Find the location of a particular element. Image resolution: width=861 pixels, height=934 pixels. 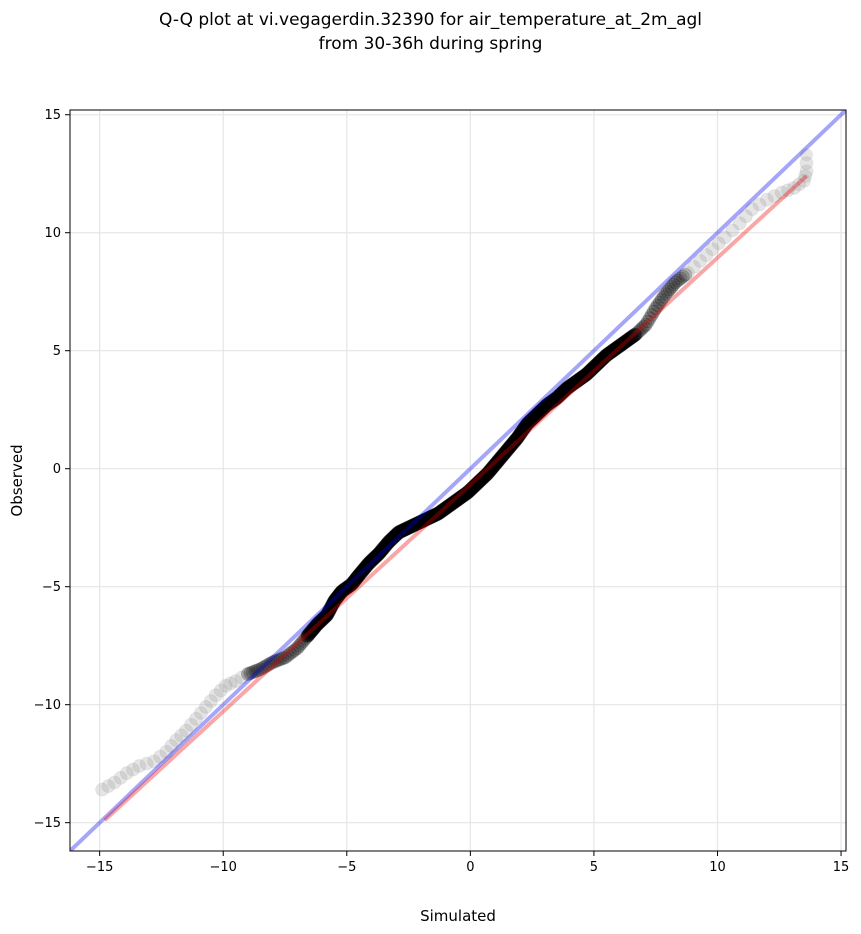

y-tick-label: 0 is located at coordinates (57, 469).